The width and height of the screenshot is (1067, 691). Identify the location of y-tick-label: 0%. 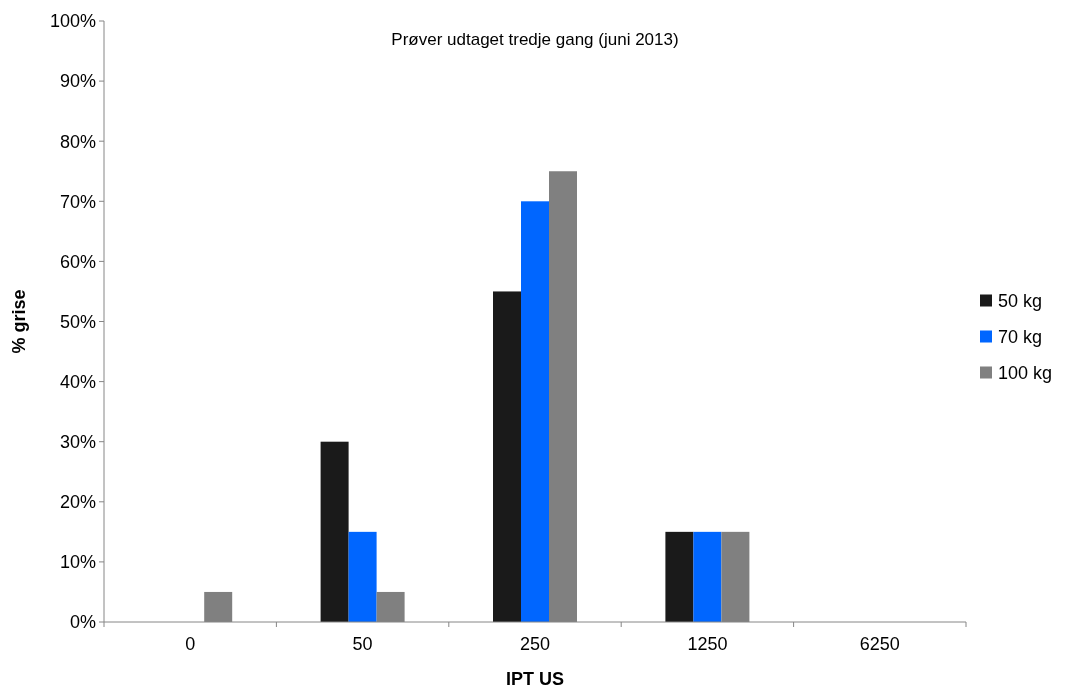
(82, 622).